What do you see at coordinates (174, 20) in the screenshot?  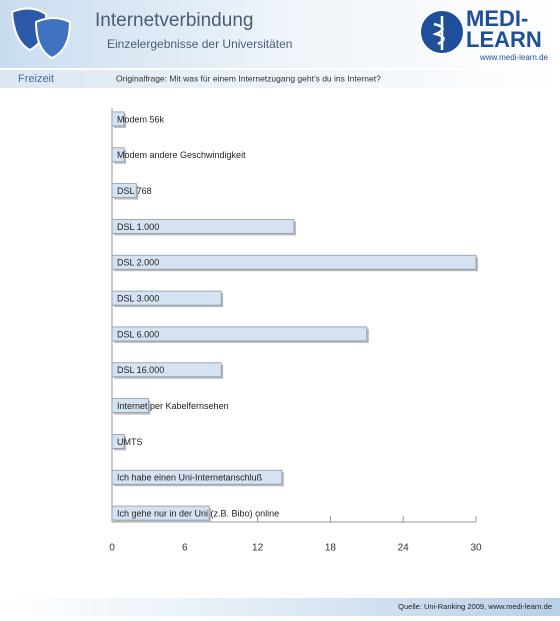 I see `title: Internetverbindung` at bounding box center [174, 20].